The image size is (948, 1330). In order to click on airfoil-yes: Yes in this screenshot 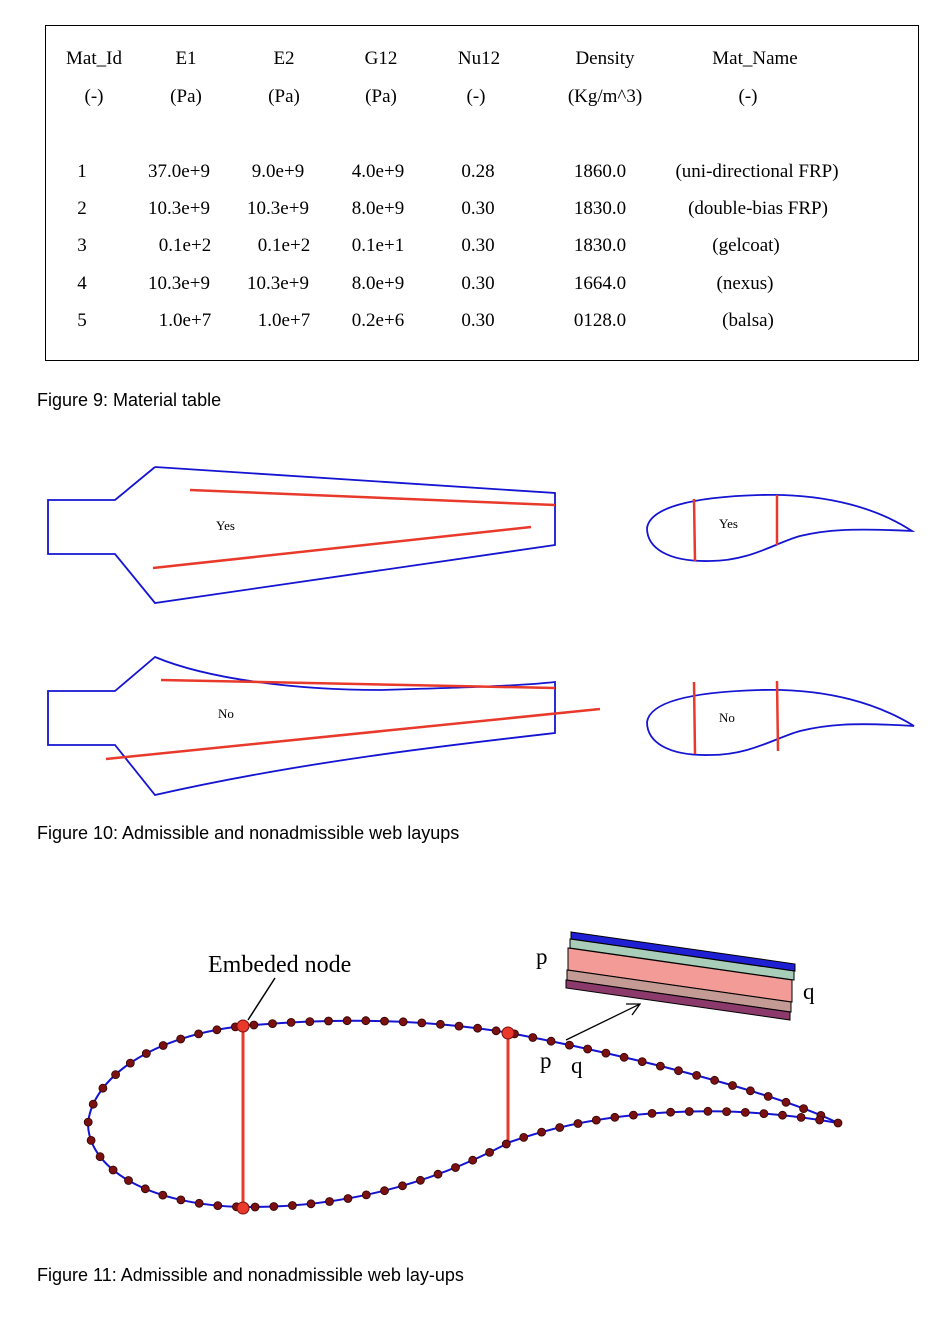, I will do `click(781, 527)`.